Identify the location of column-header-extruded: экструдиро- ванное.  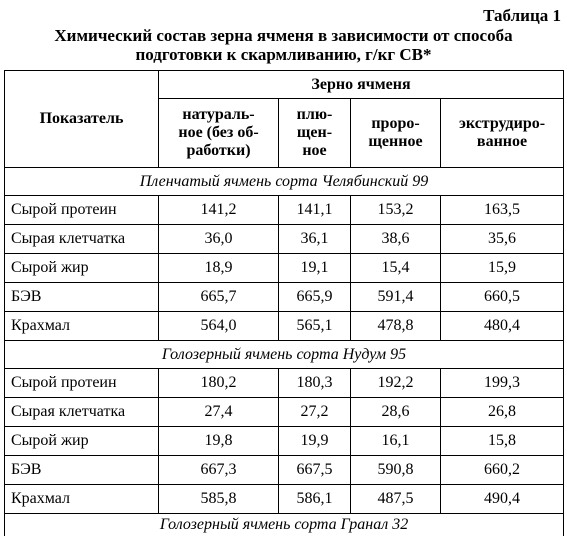
(502, 133).